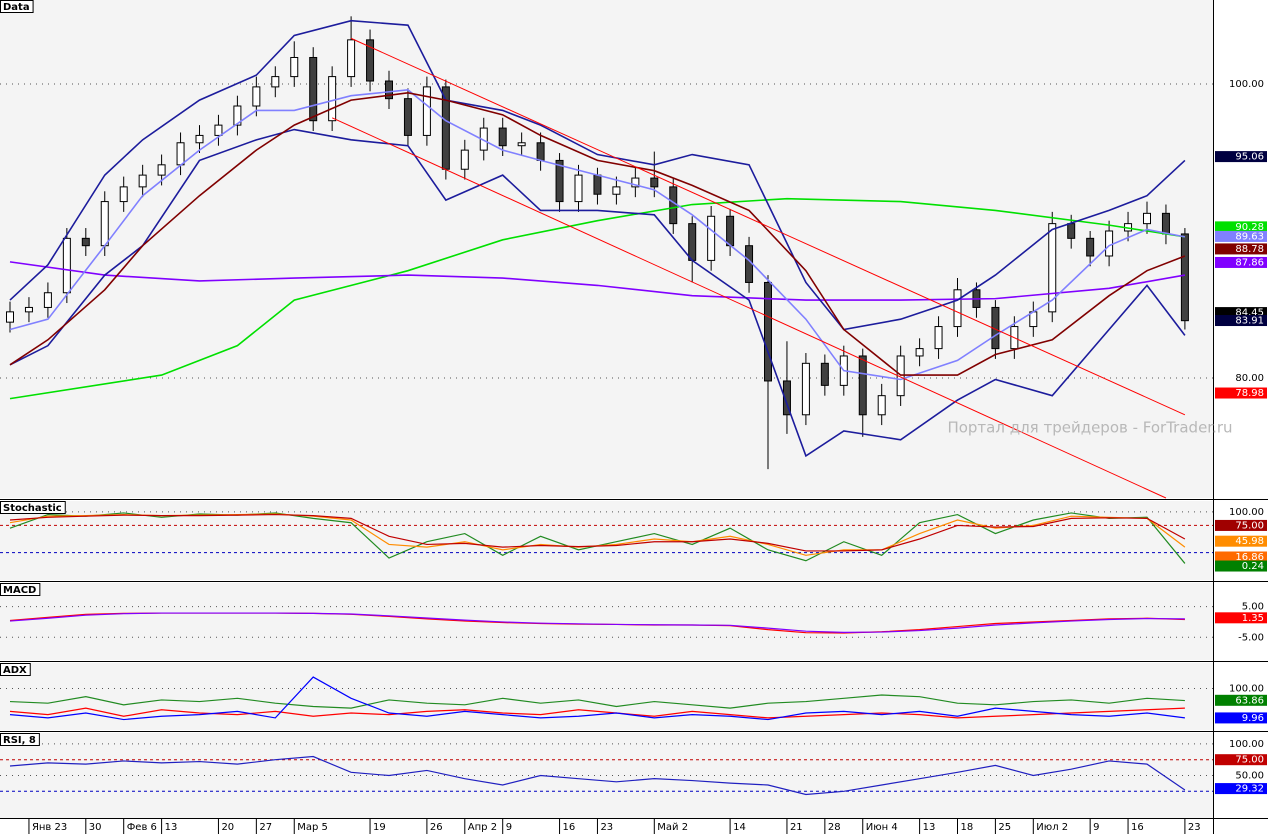 The width and height of the screenshot is (1268, 834). What do you see at coordinates (436, 827) in the screenshot?
I see `x-tick-label: 26` at bounding box center [436, 827].